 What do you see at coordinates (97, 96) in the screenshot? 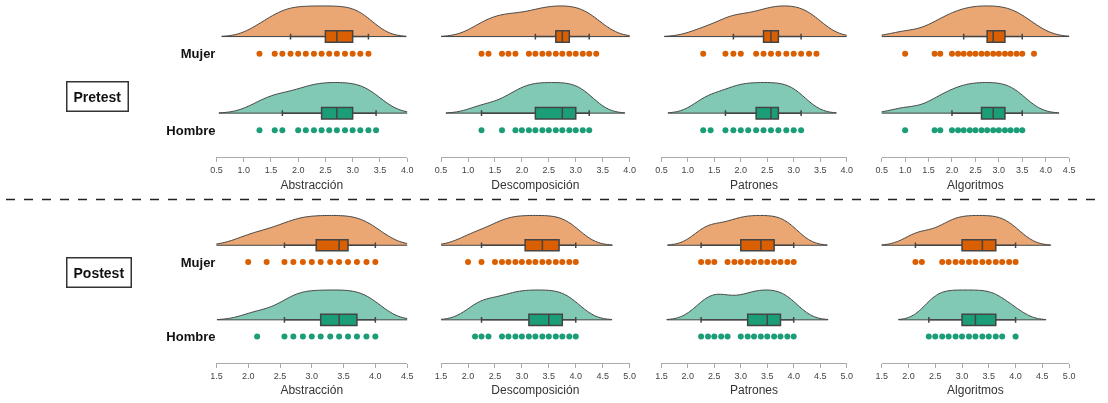
I see `text: Pretest` at bounding box center [97, 96].